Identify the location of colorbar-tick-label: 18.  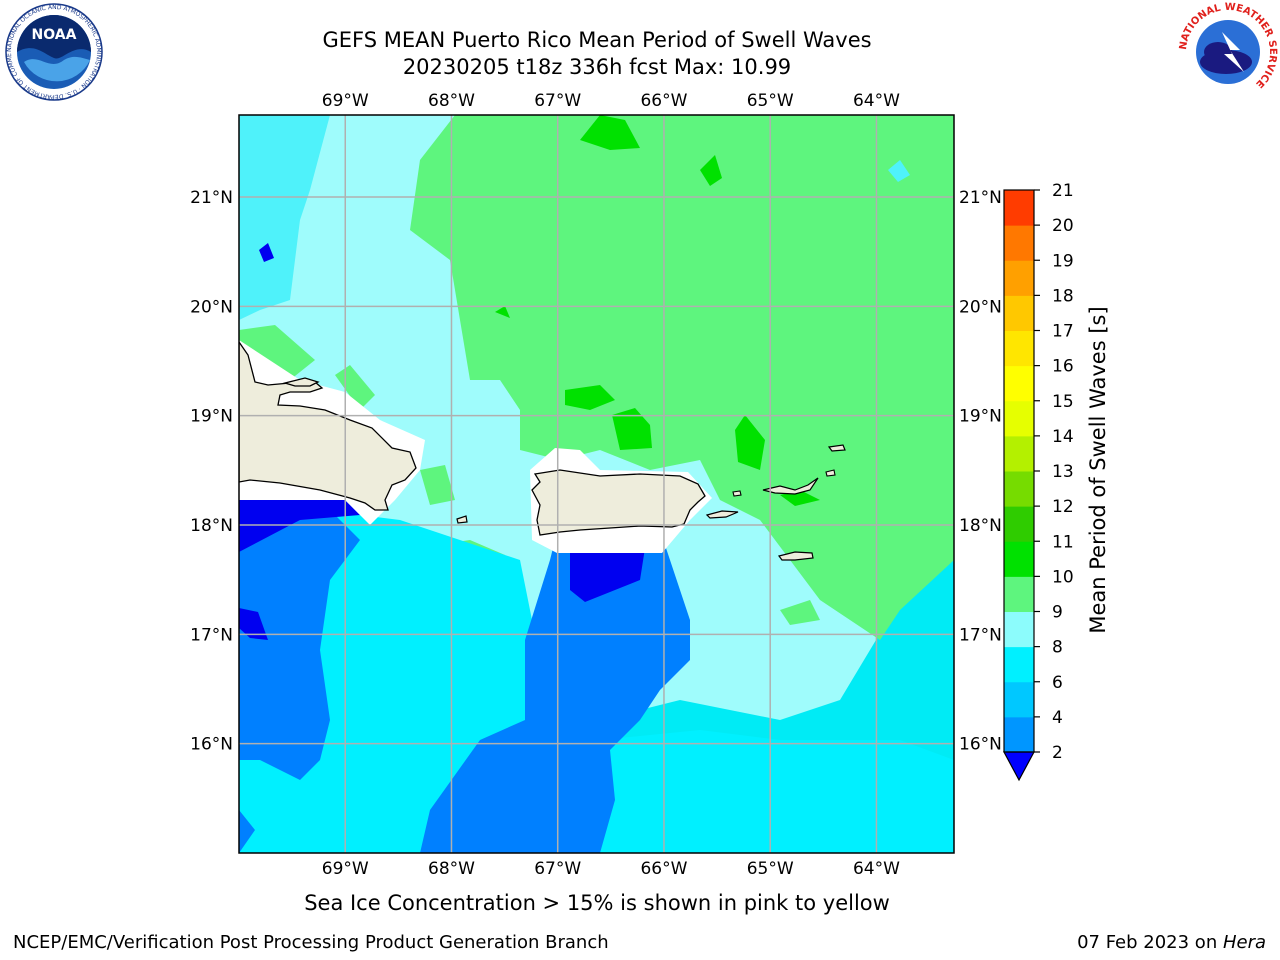
(1063, 296).